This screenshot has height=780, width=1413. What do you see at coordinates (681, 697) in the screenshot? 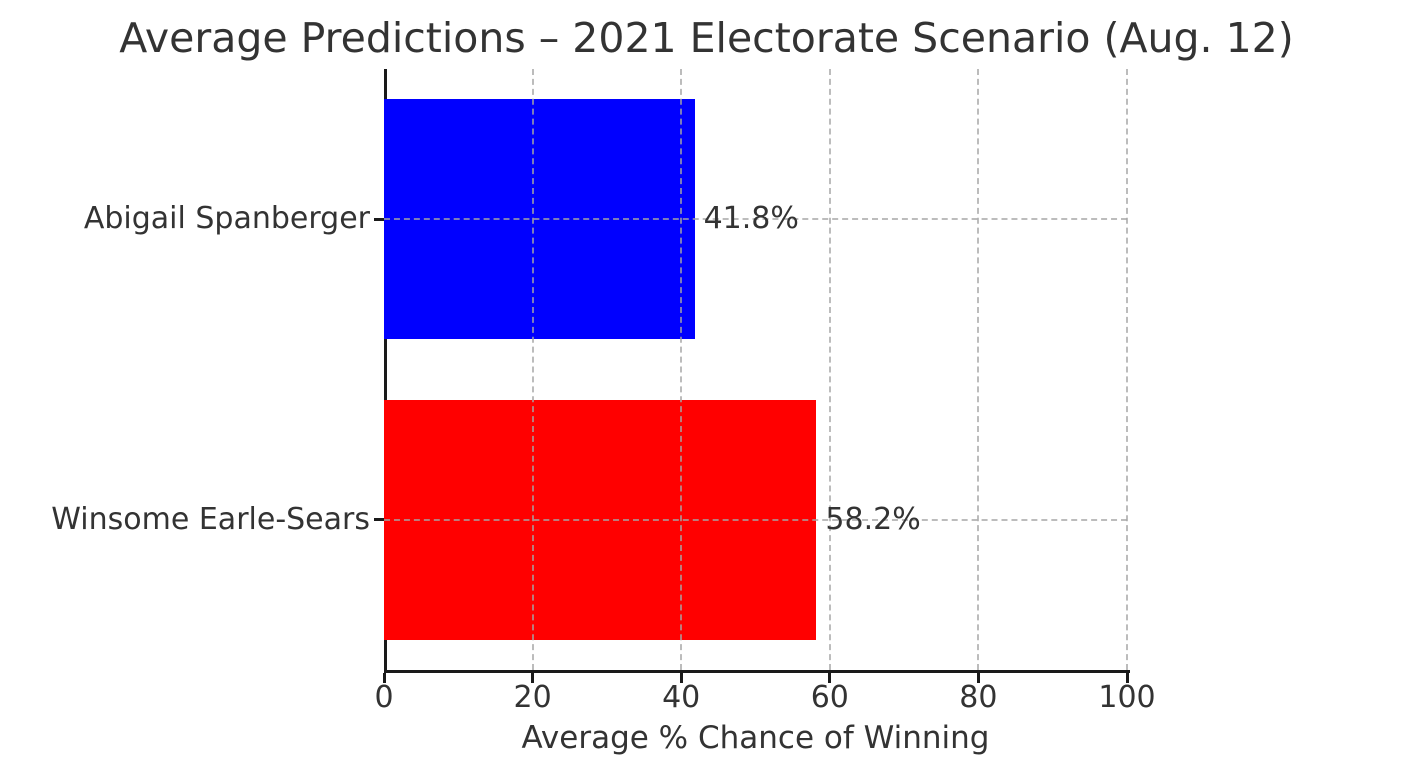
I see `x-tick-label-40: 40` at bounding box center [681, 697].